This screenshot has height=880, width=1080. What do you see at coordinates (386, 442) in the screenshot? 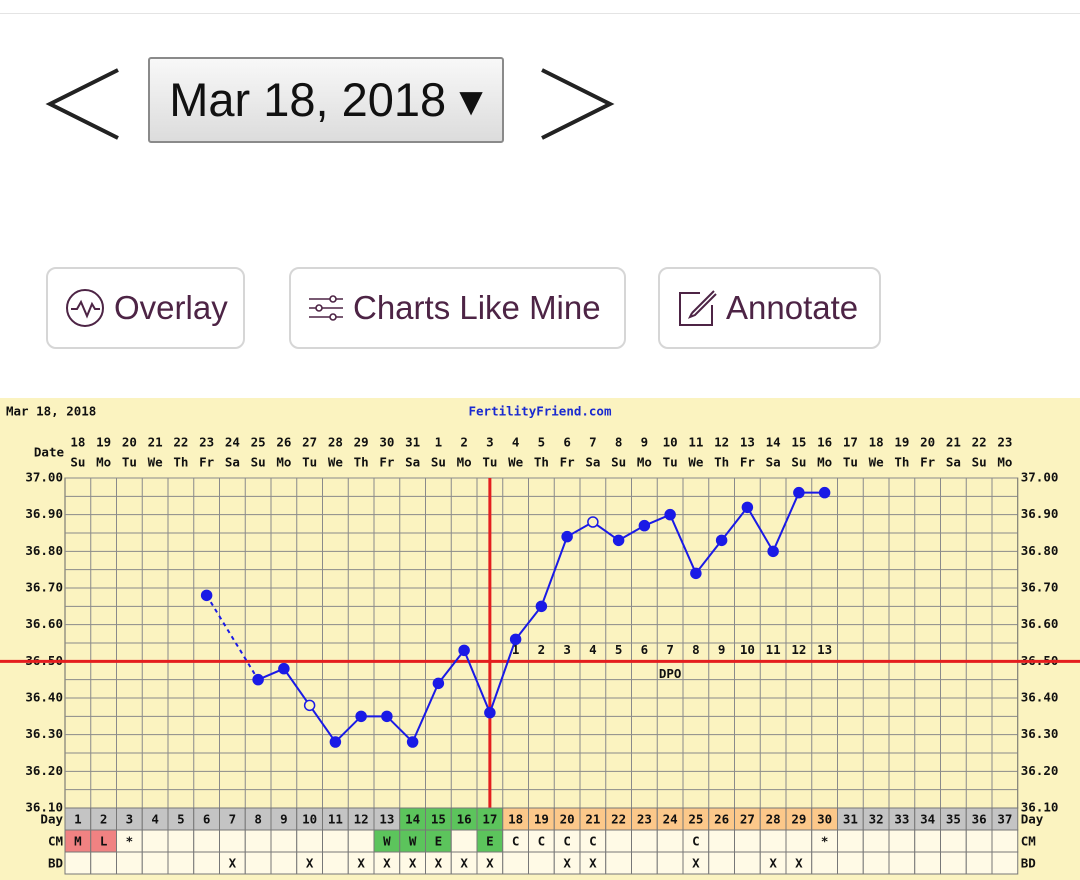
I see `date-label: 30` at bounding box center [386, 442].